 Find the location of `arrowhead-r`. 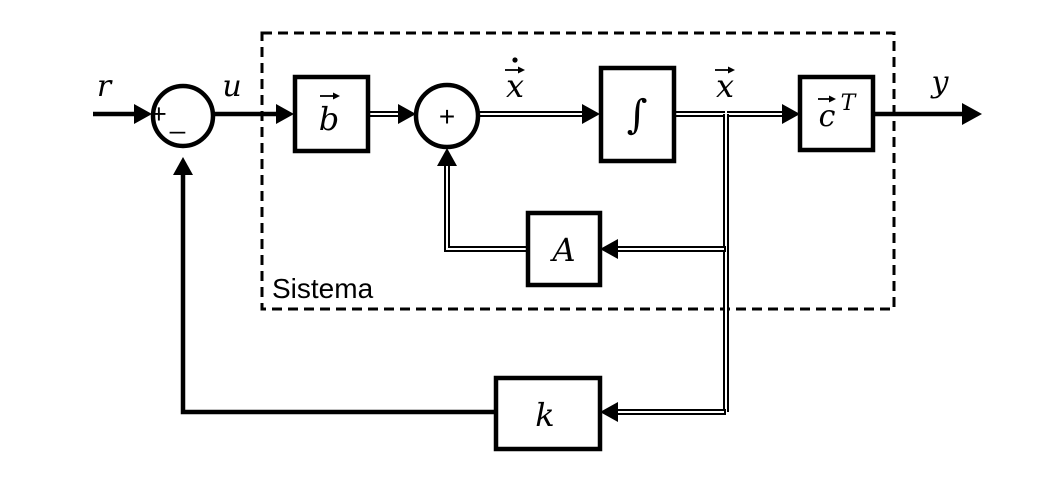

arrowhead-r is located at coordinates (143, 114).